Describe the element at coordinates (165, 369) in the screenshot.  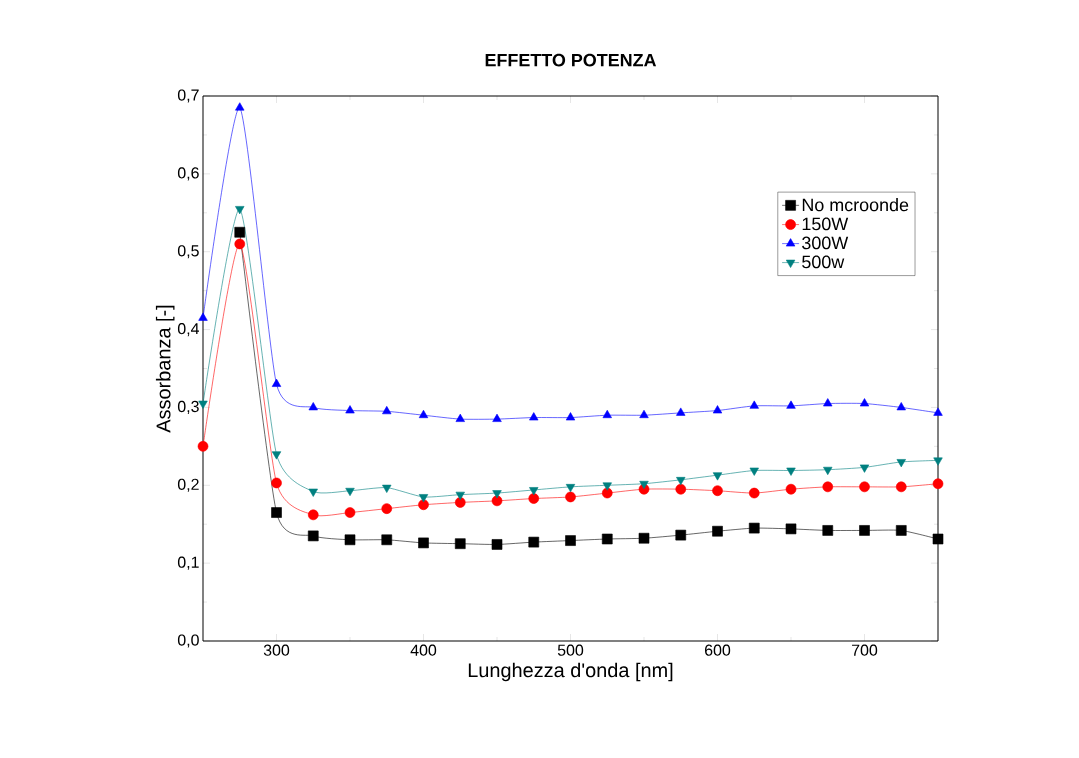
I see `y-axis-title: Assorbanza [-]` at that location.